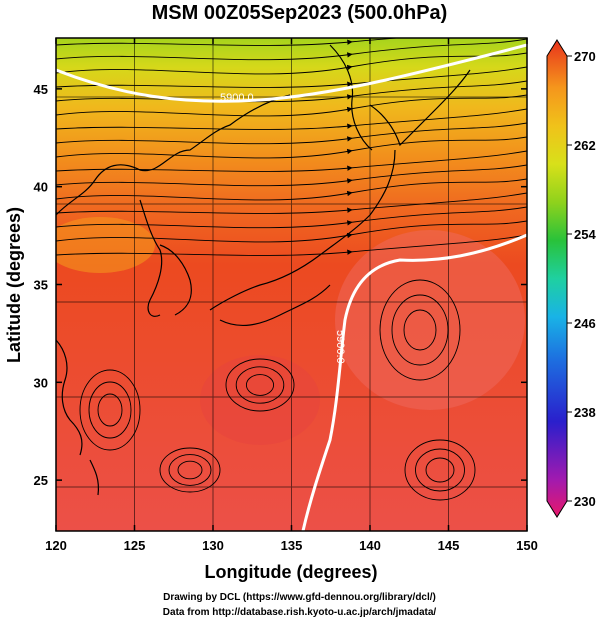  Describe the element at coordinates (41, 89) in the screenshot. I see `y-tick-label: 45` at that location.